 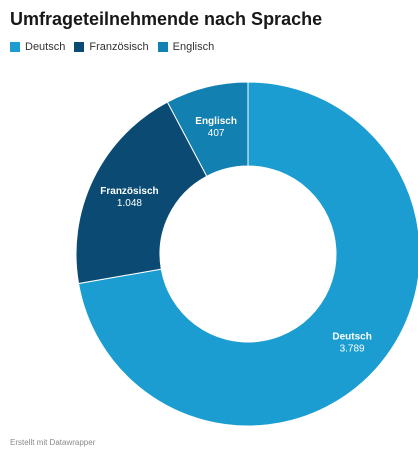 I want to click on legend-item-franzoesisch: Französisch, so click(x=111, y=47).